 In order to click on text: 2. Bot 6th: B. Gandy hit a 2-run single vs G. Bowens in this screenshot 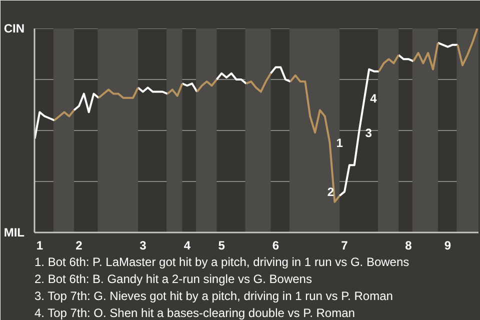, I will do `click(173, 279)`.